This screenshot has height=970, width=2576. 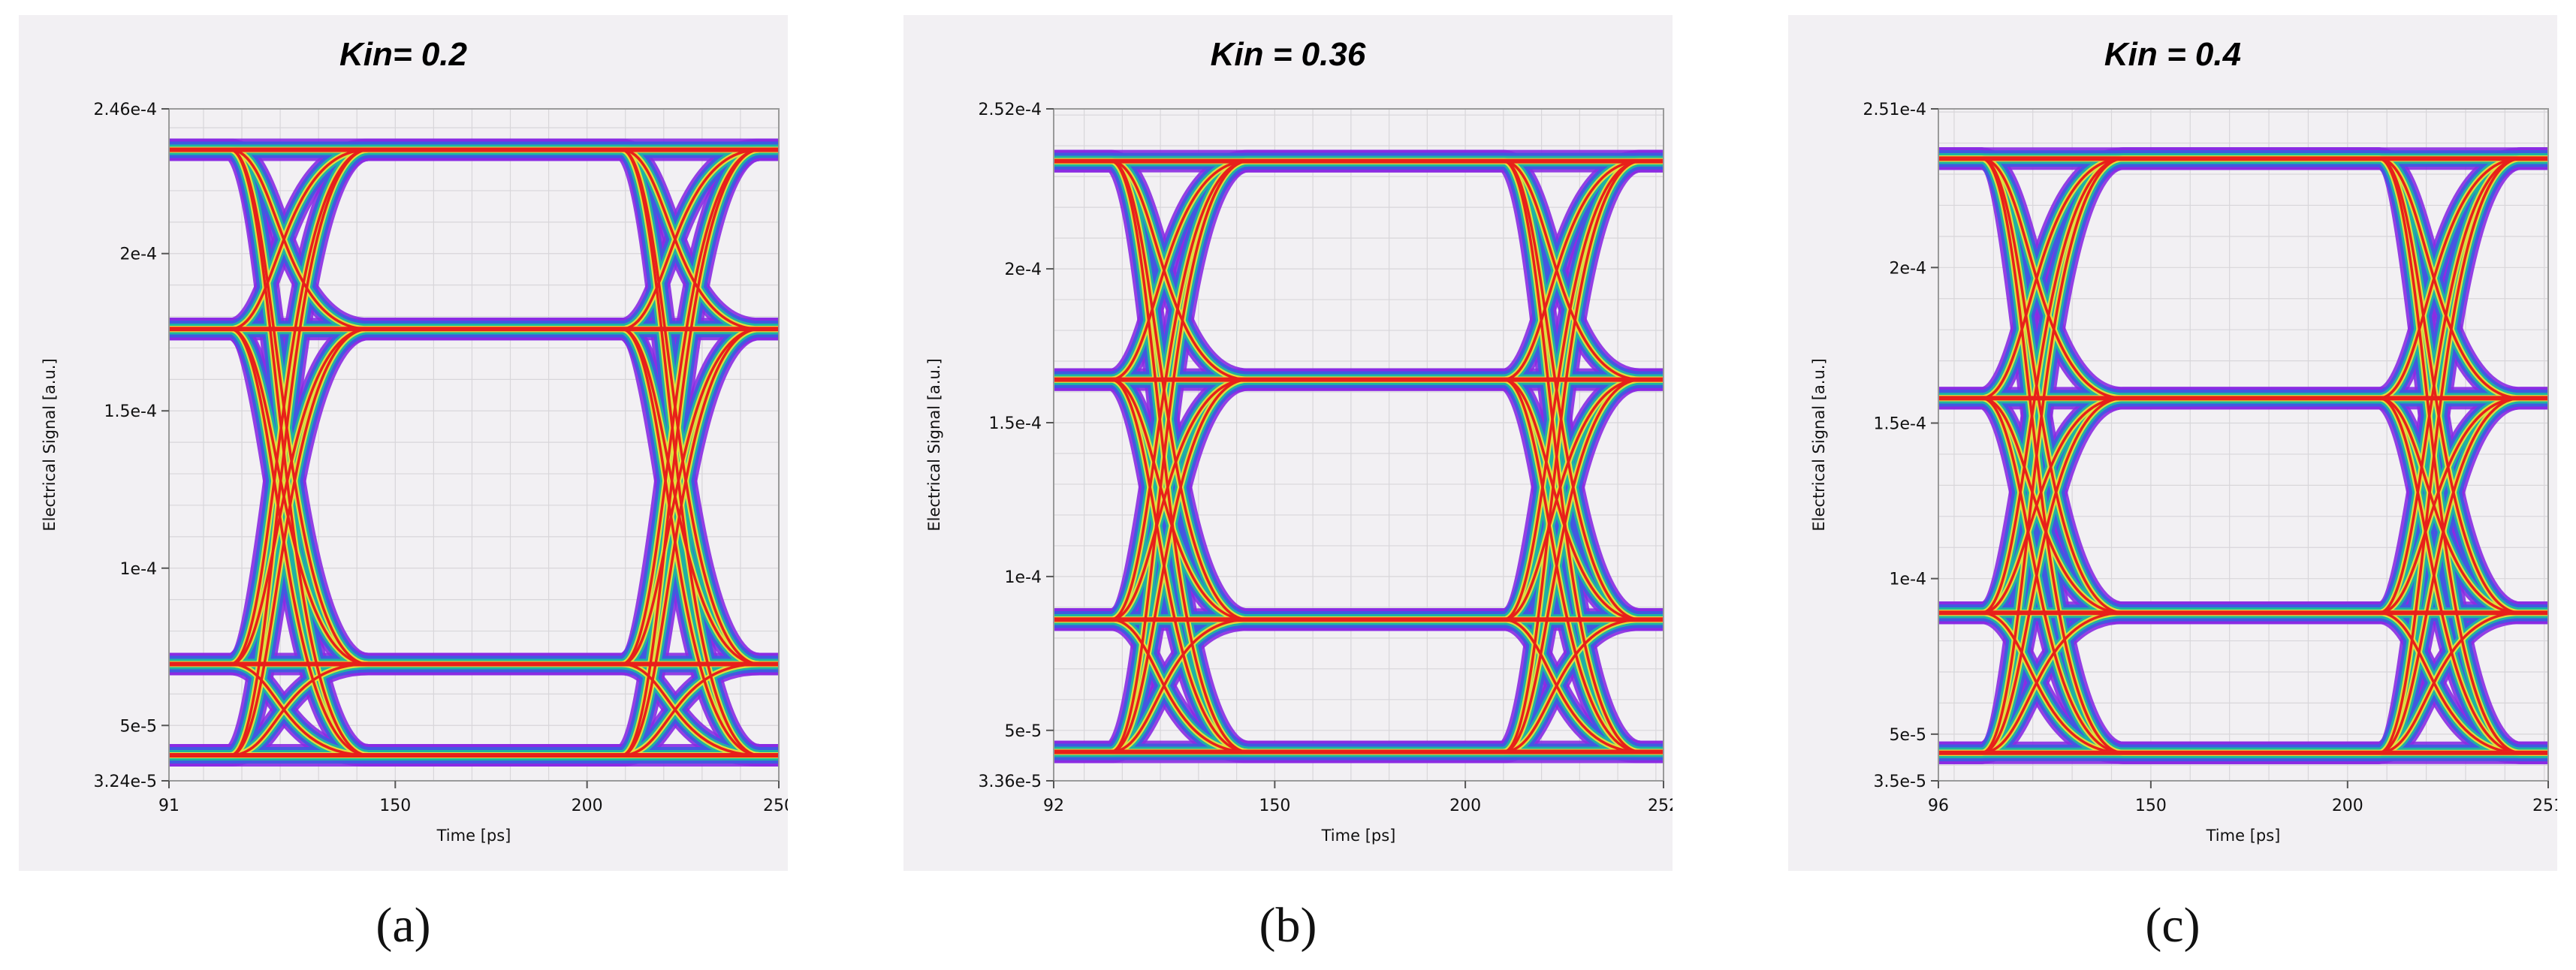 I want to click on y-tick-label: 2.51e-4, so click(x=1895, y=110).